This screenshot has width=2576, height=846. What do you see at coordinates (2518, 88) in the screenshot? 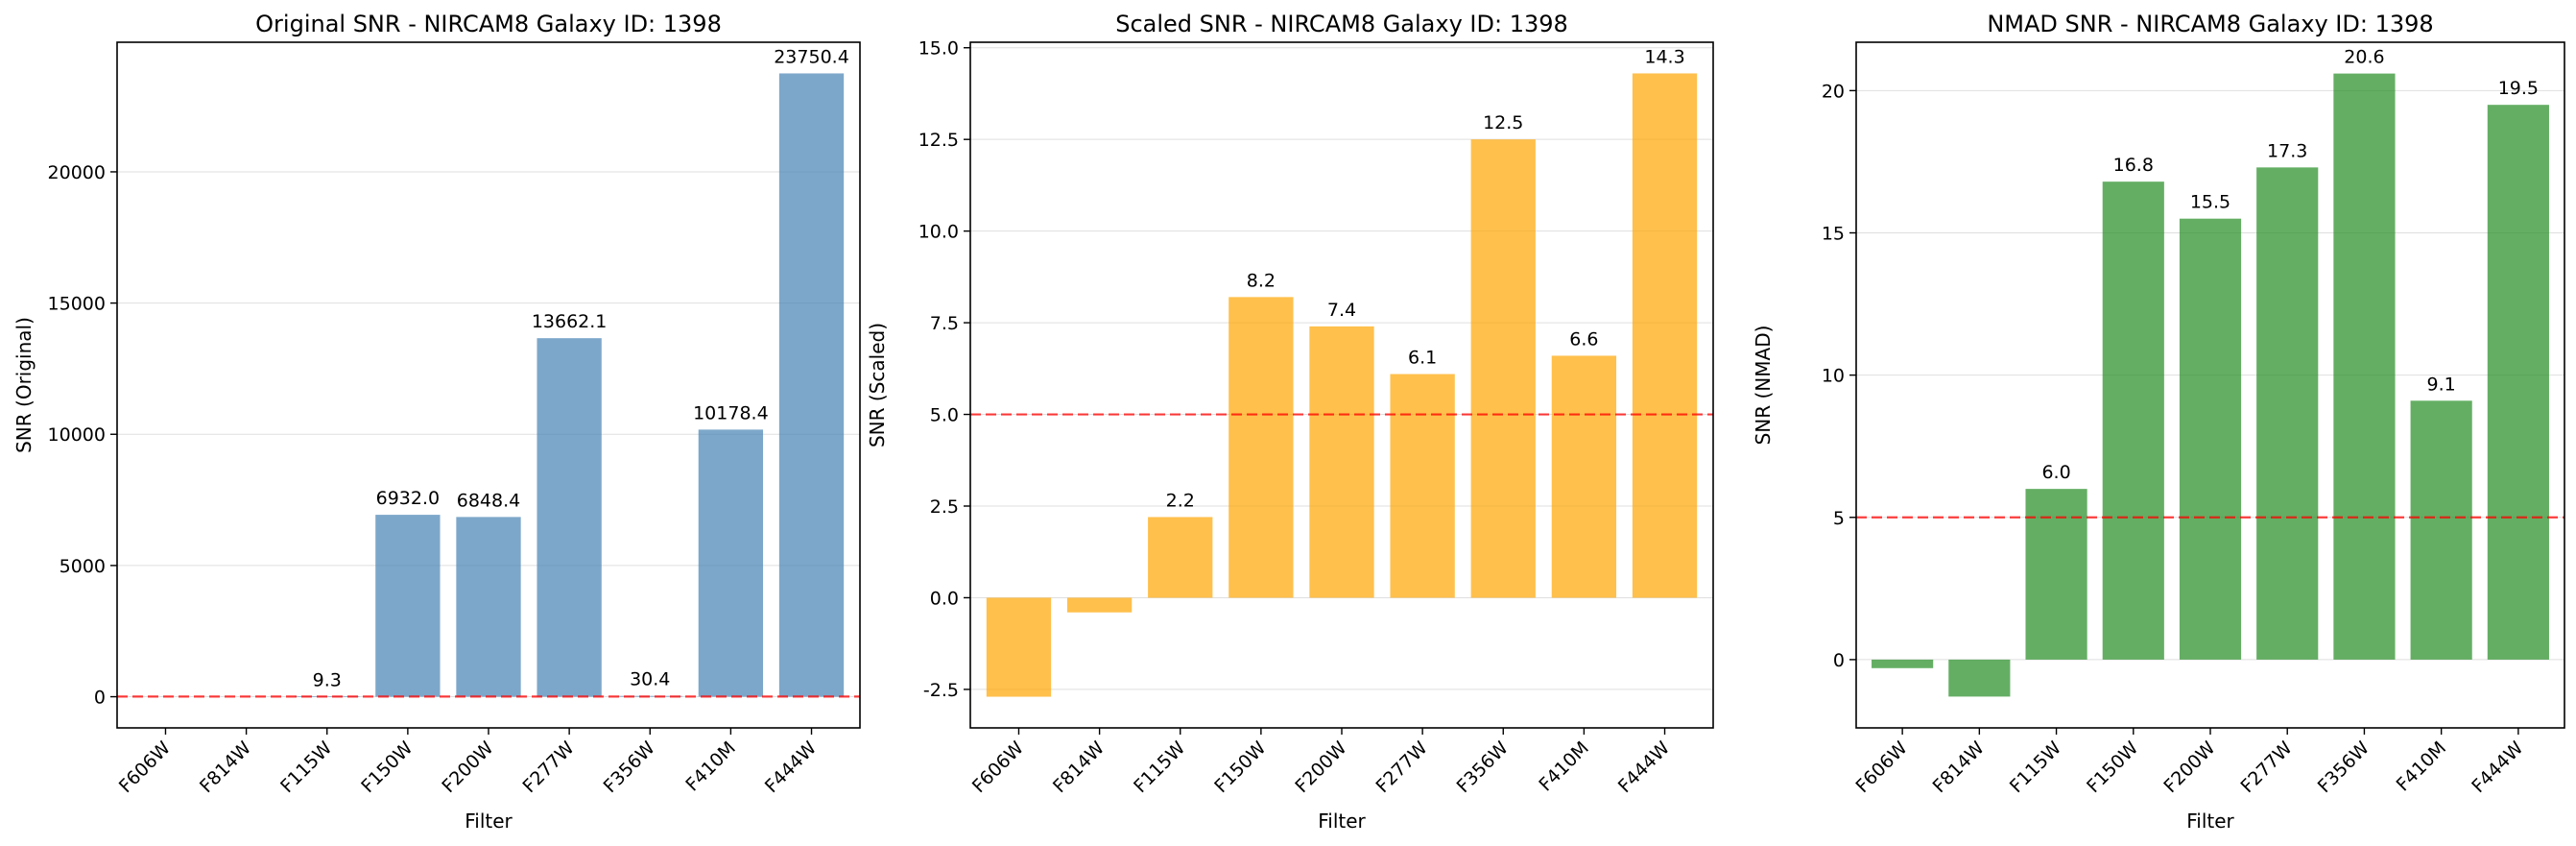
I see `data-label: 19.5` at bounding box center [2518, 88].